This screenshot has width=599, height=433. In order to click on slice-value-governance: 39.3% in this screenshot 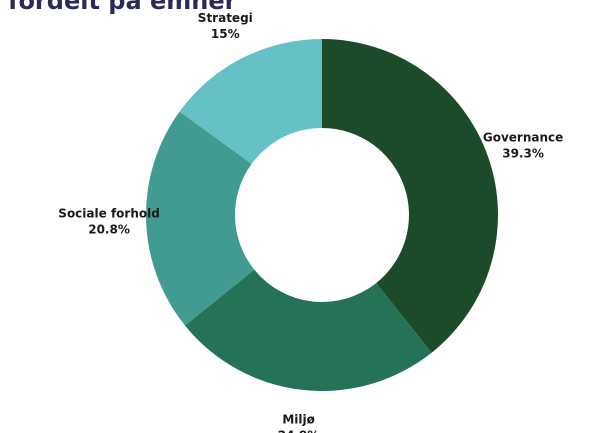, I will do `click(523, 154)`.